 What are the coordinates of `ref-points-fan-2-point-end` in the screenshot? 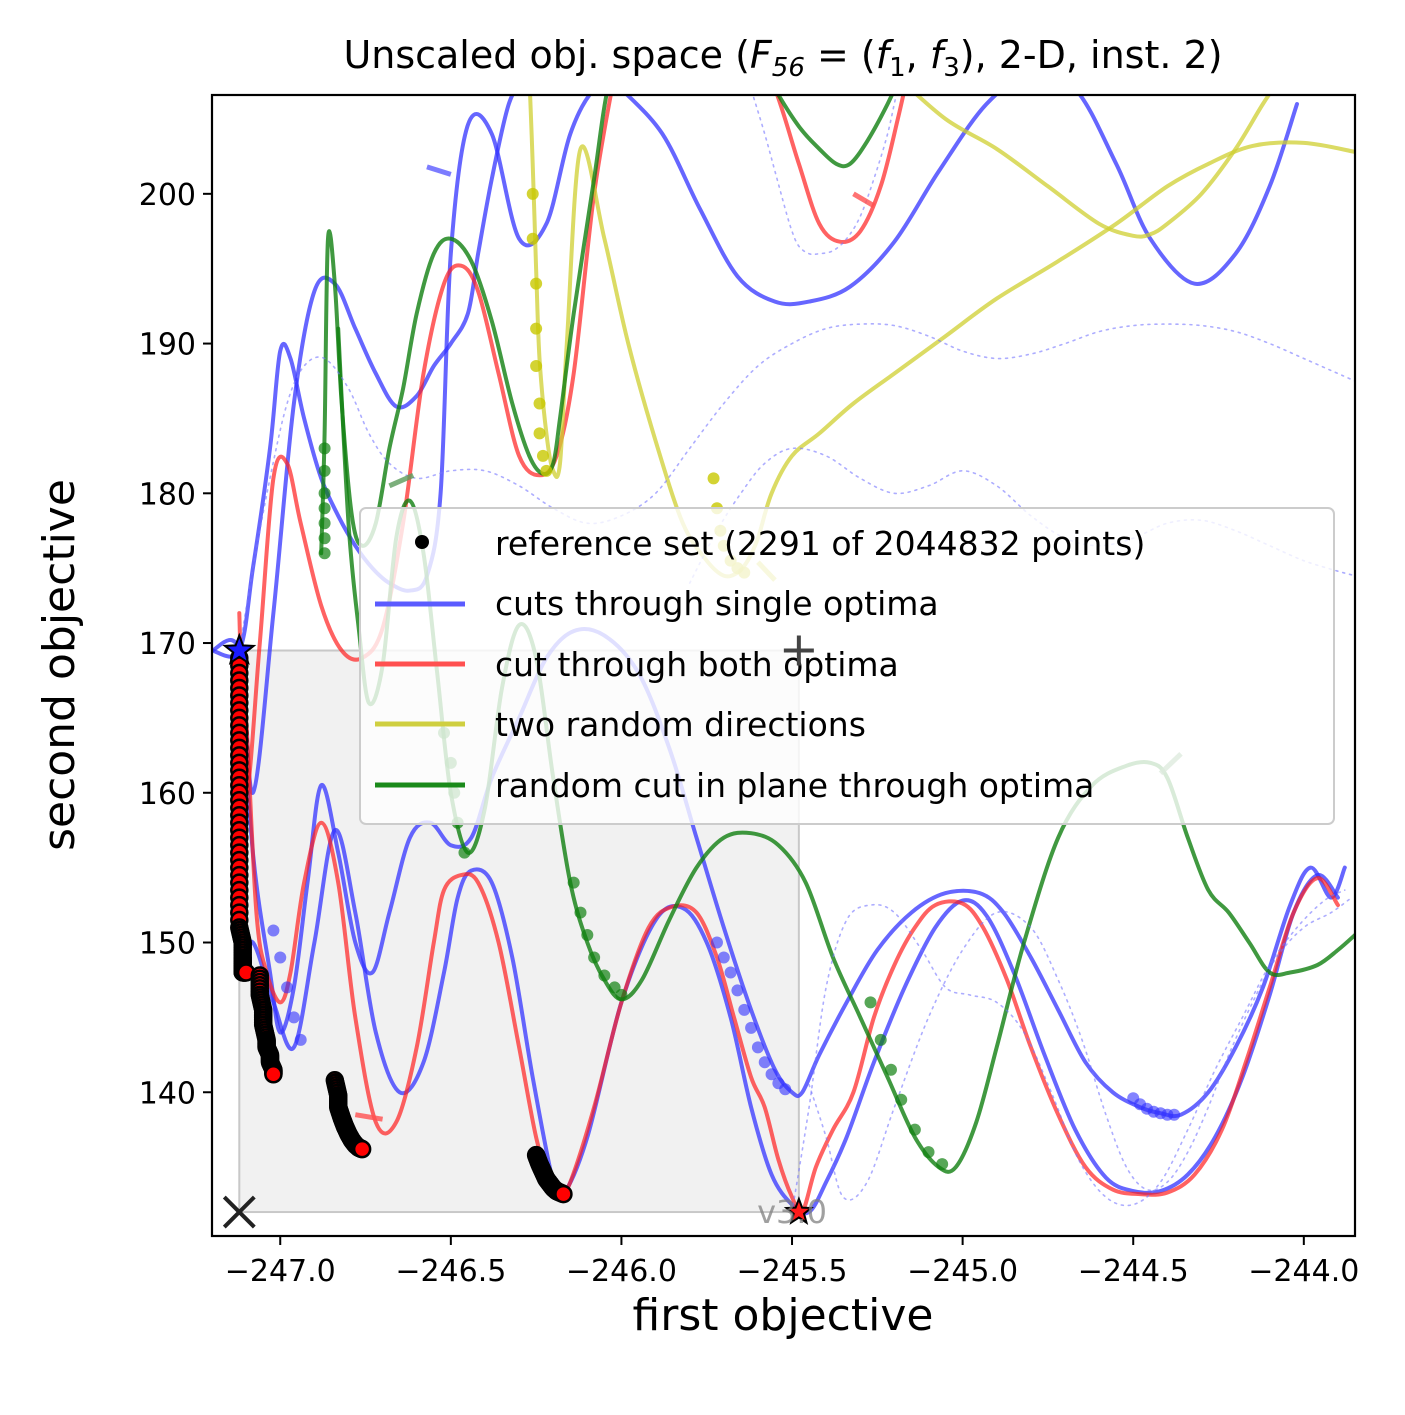 It's located at (273, 1074).